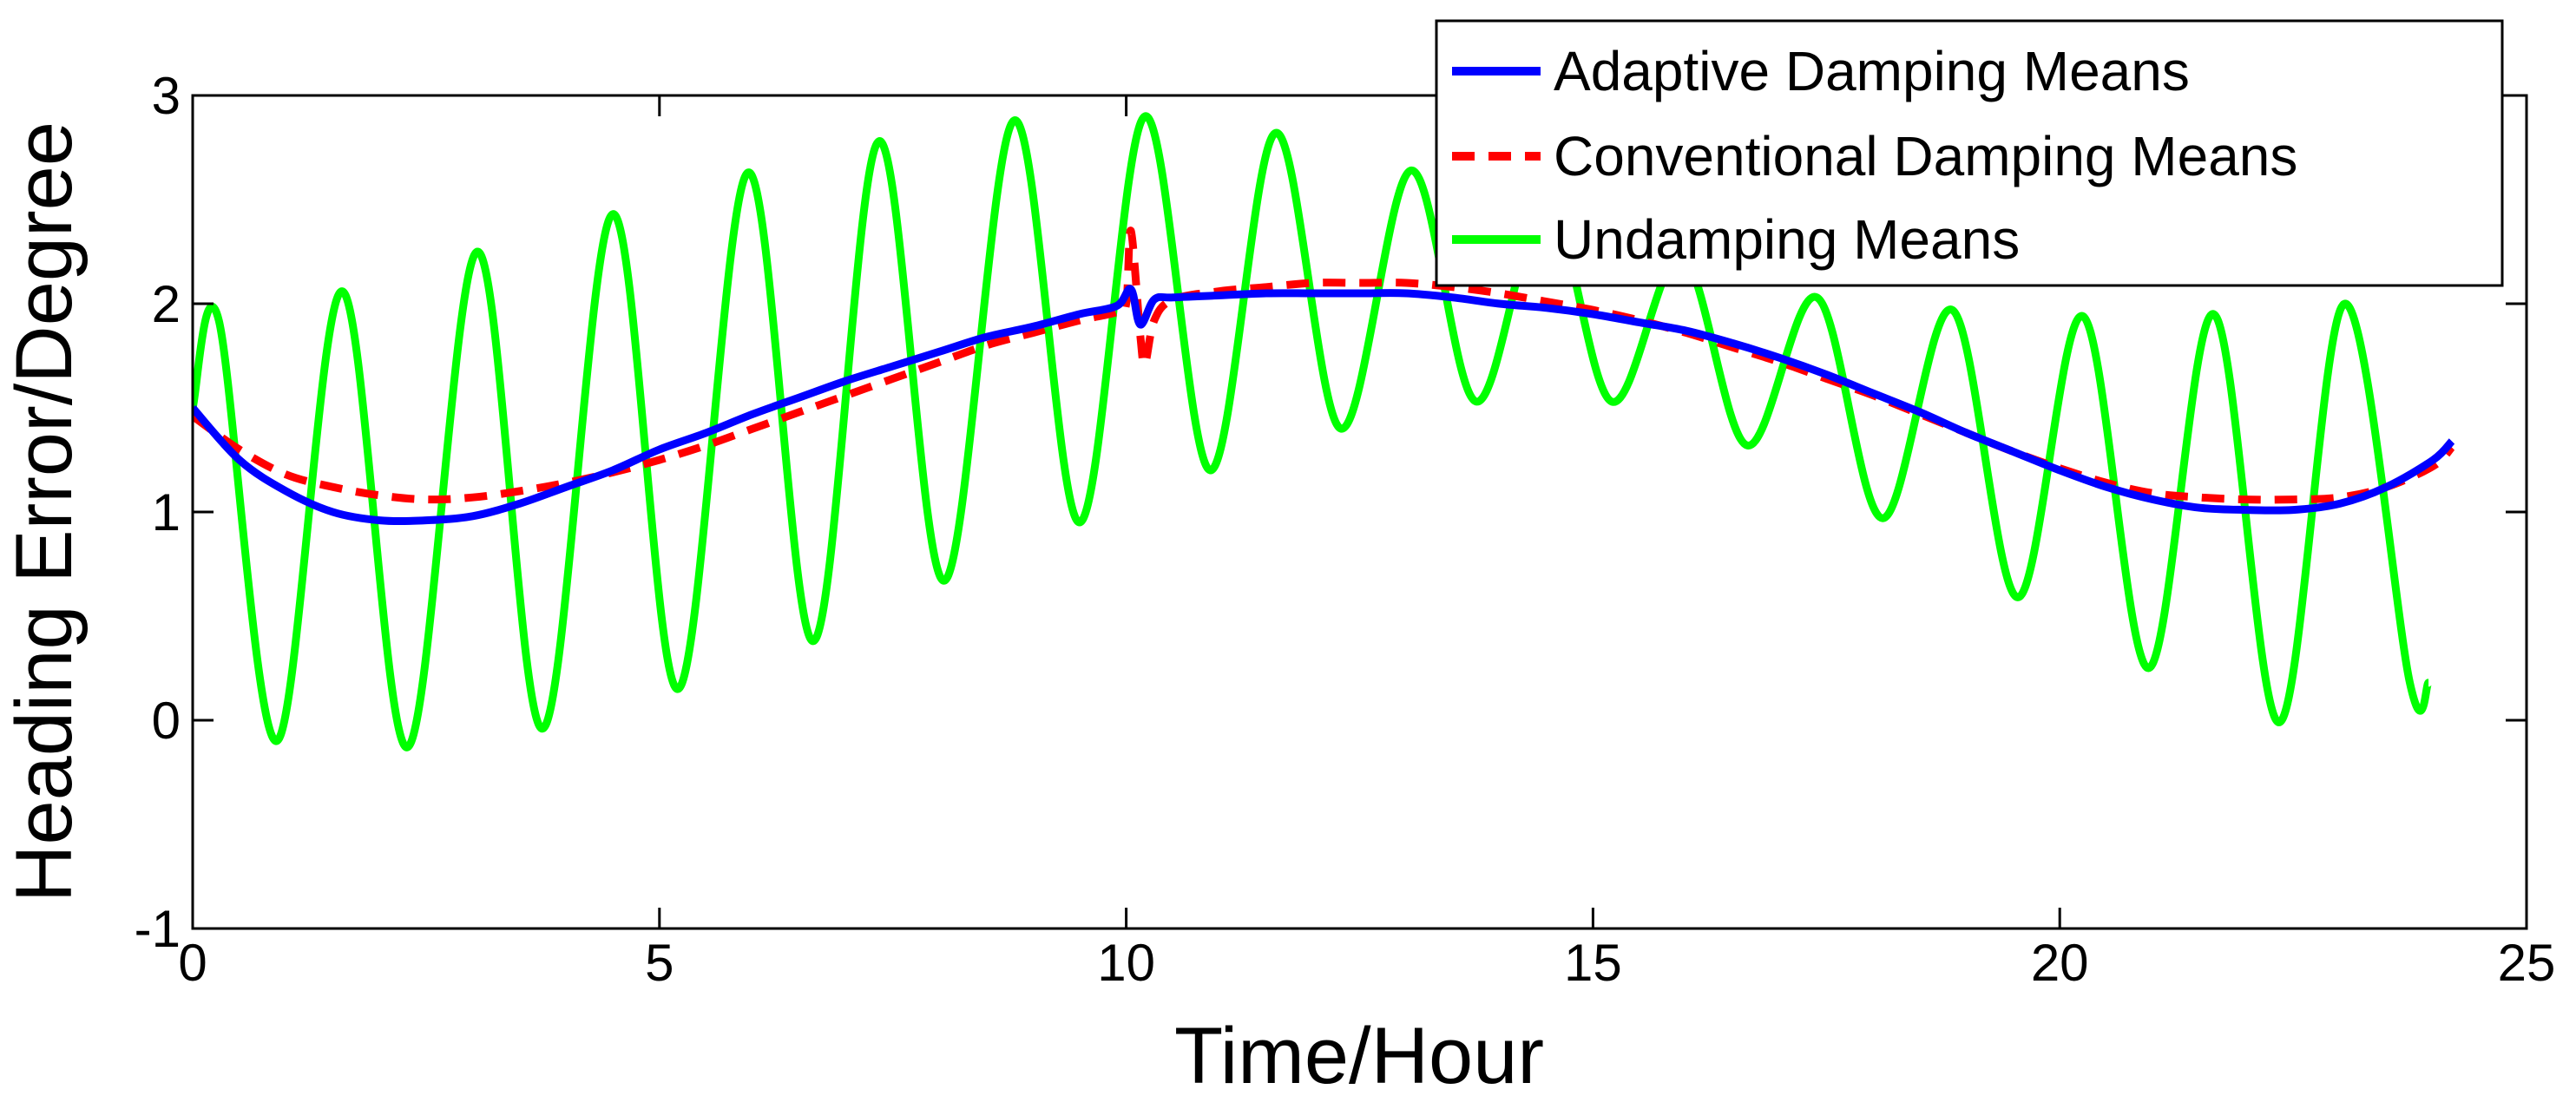 The height and width of the screenshot is (1109, 2576). Describe the element at coordinates (2527, 963) in the screenshot. I see `x-tick-label: 25` at that location.